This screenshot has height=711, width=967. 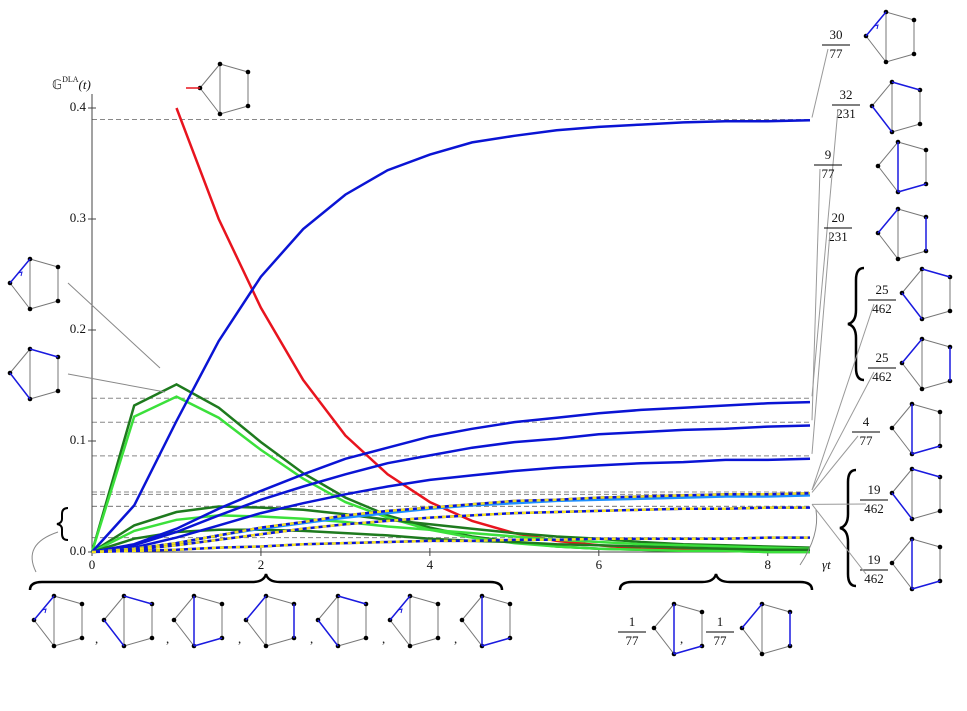 What do you see at coordinates (57, 84) in the screenshot?
I see `y-label-part: 𝔾` at bounding box center [57, 84].